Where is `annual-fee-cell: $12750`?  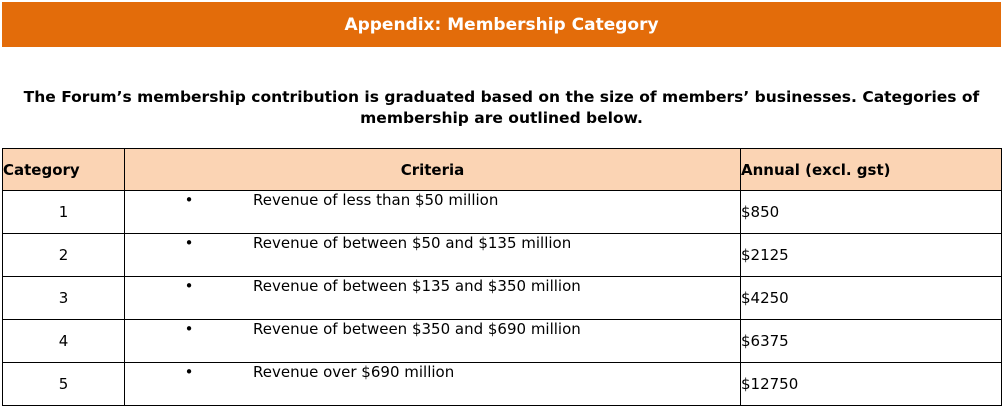 annual-fee-cell: $12750 is located at coordinates (871, 384).